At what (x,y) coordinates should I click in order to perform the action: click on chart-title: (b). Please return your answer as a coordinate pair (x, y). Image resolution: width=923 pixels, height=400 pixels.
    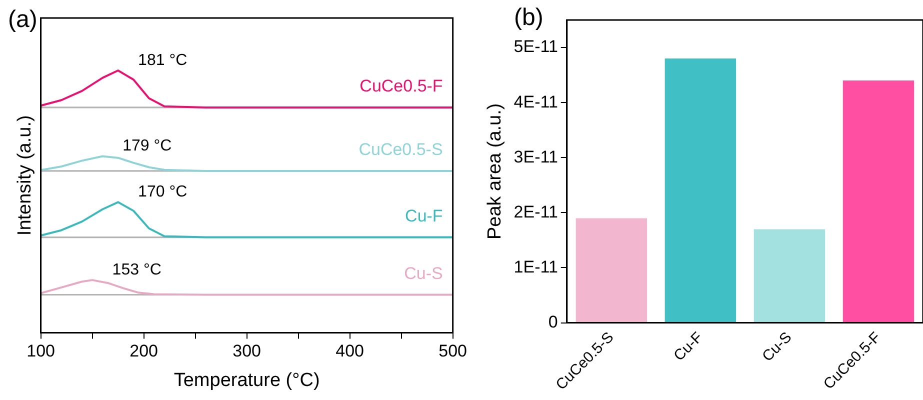
    Looking at the image, I should click on (529, 18).